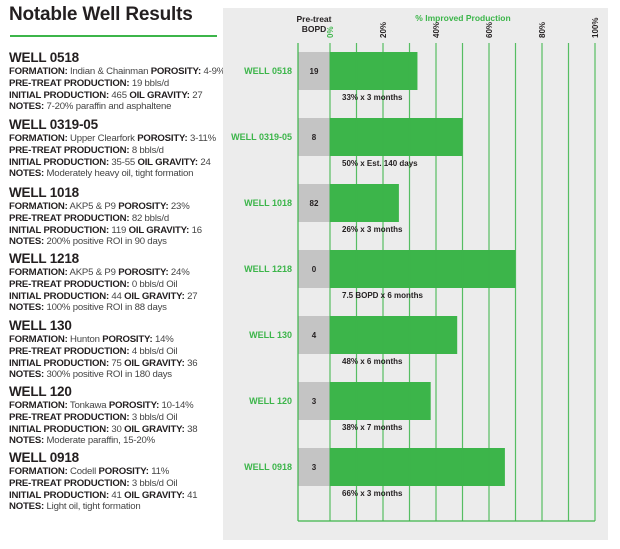 Image resolution: width=620 pixels, height=549 pixels. Describe the element at coordinates (44, 258) in the screenshot. I see `well-name: WELL 1218` at that location.